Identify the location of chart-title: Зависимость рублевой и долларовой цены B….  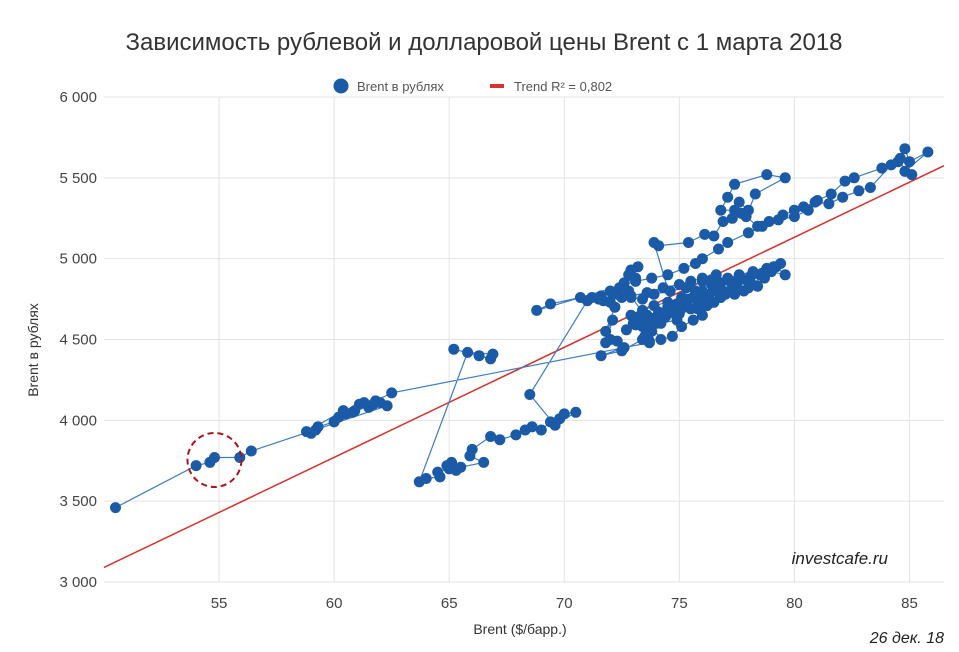
(483, 42).